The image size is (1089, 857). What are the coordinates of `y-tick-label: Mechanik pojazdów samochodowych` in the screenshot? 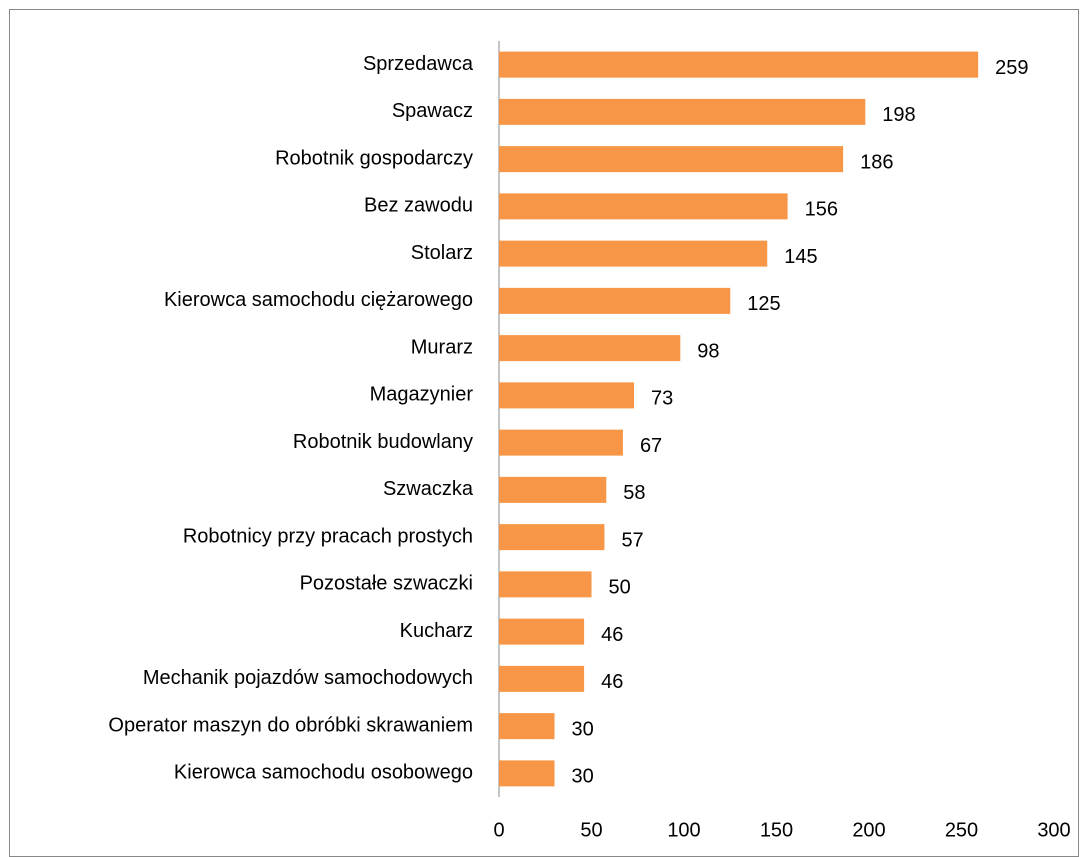 It's located at (308, 678).